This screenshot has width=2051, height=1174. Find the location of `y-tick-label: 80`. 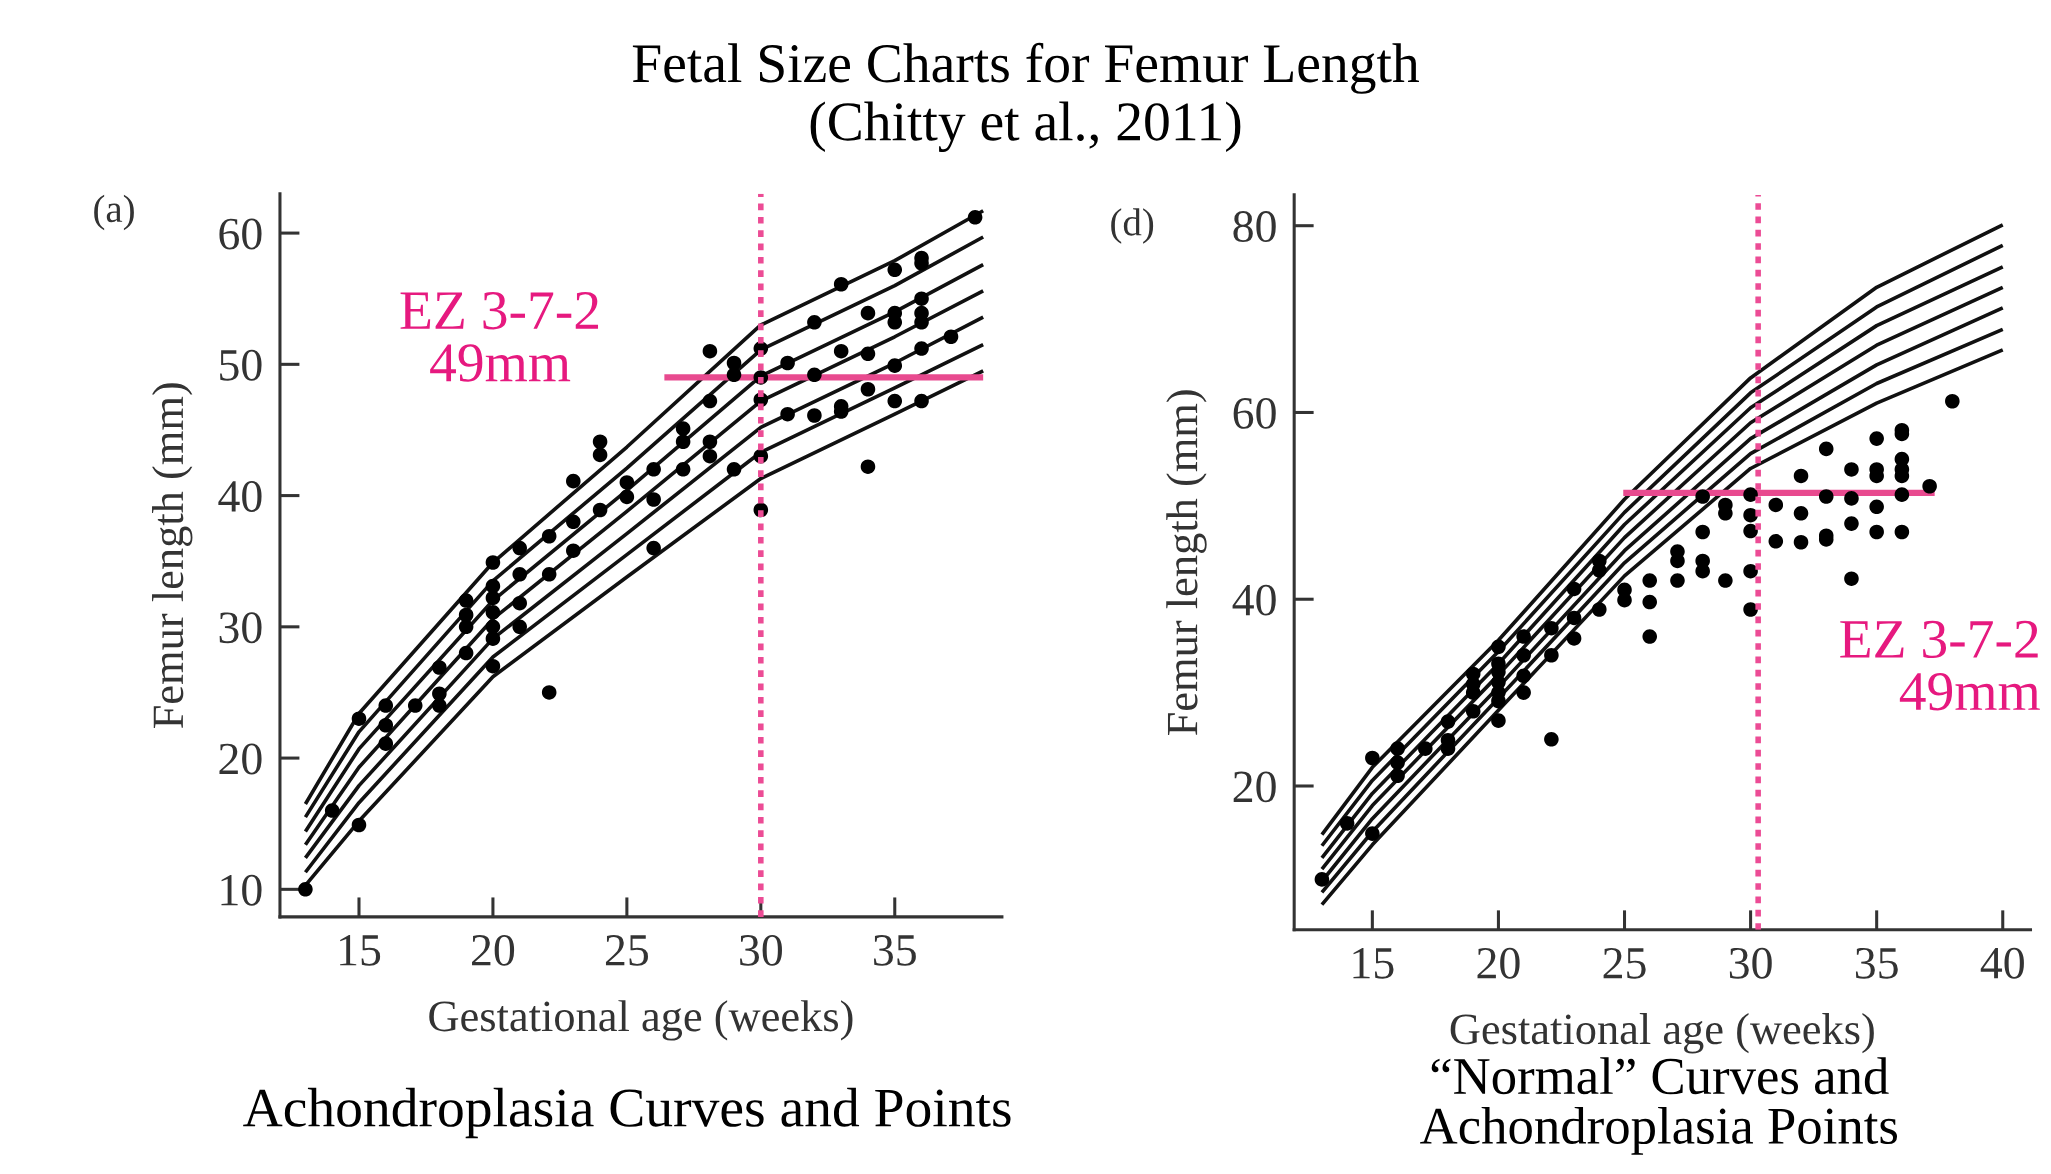

y-tick-label: 80 is located at coordinates (1254, 227).